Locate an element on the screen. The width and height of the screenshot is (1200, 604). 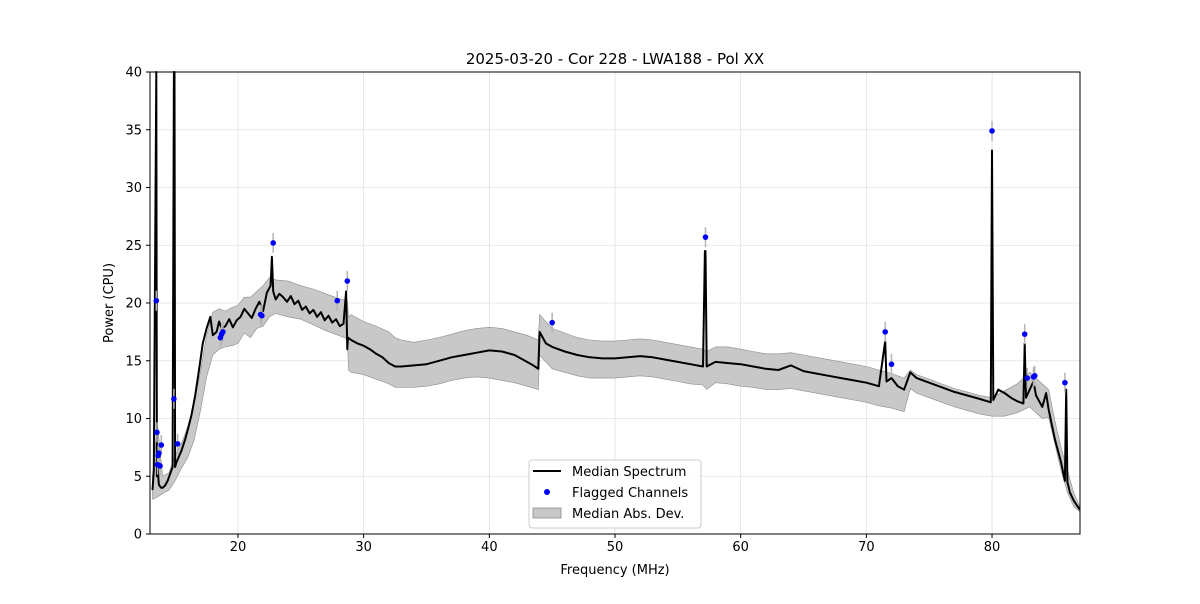
legend-flagged-swatch is located at coordinates (547, 492).